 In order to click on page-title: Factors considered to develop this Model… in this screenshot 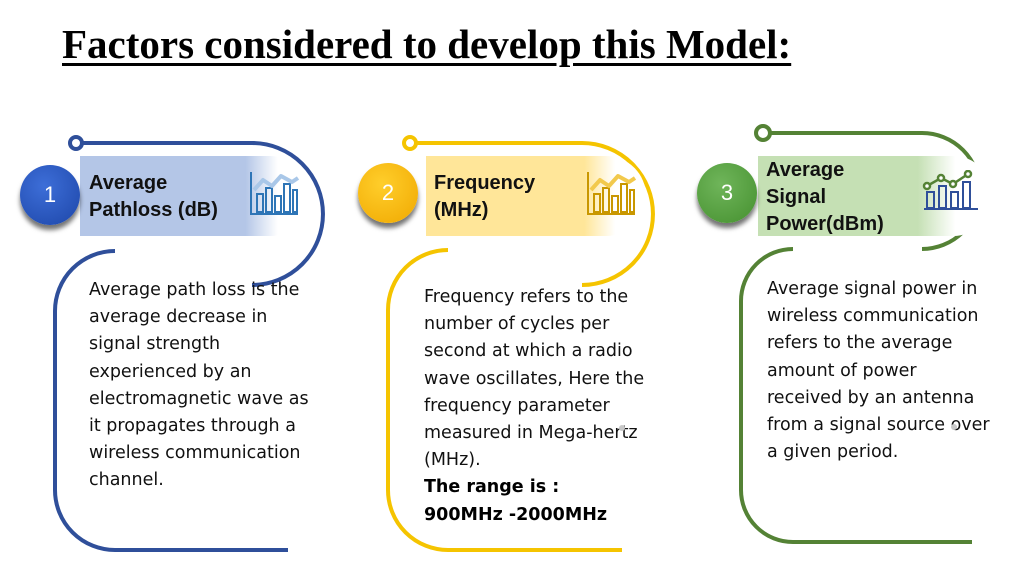, I will do `click(427, 44)`.